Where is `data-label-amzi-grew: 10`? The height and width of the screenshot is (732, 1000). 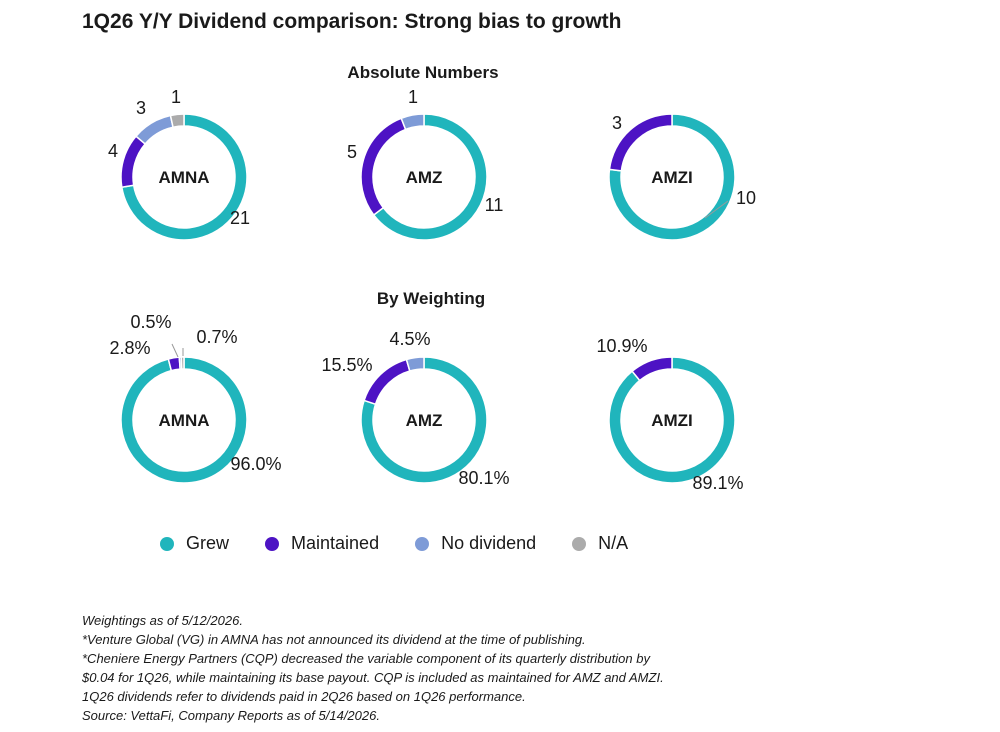 data-label-amzi-grew: 10 is located at coordinates (746, 198).